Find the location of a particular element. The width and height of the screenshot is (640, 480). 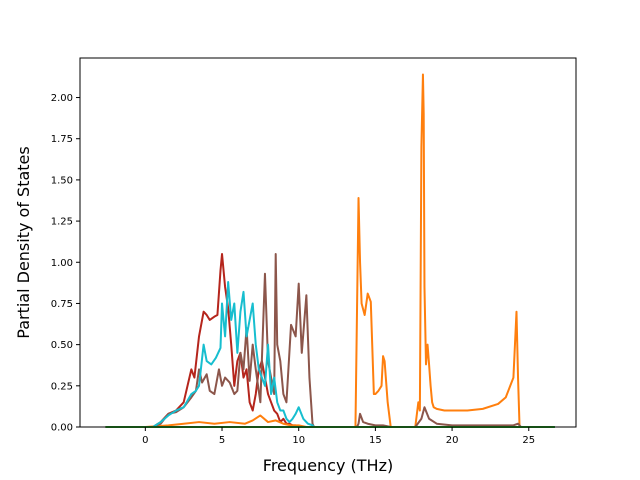

x-tick-label: 10 is located at coordinates (298, 440).